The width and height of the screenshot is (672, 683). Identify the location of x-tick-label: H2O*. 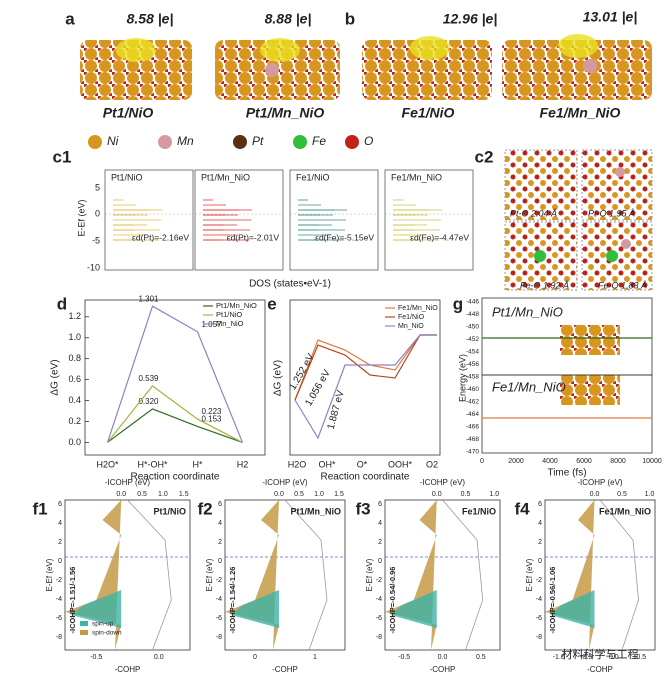
(107, 464).